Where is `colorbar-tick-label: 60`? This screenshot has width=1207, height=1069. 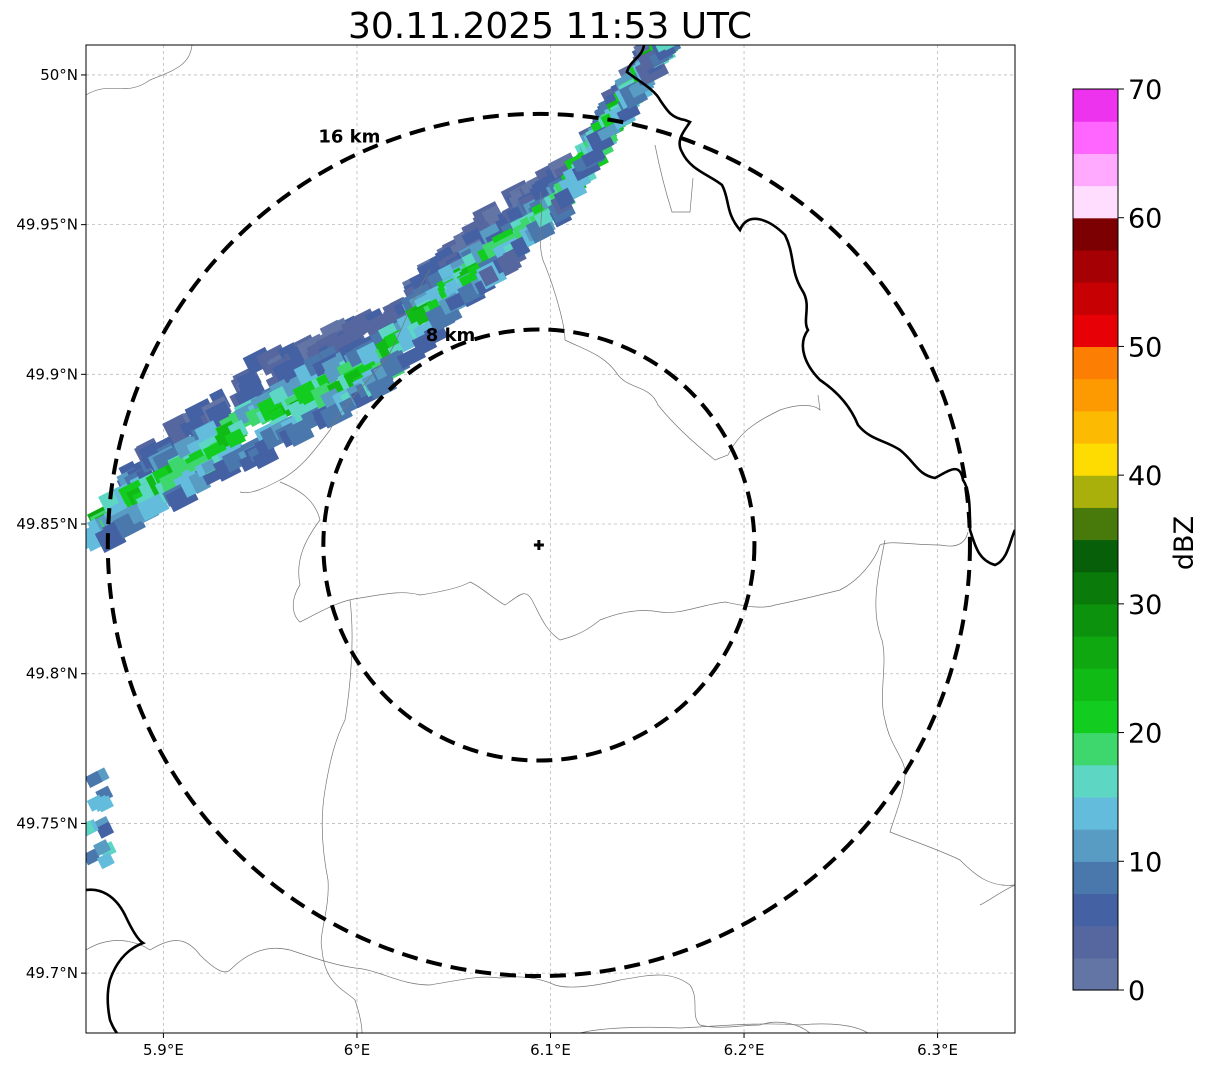
colorbar-tick-label: 60 is located at coordinates (1145, 219).